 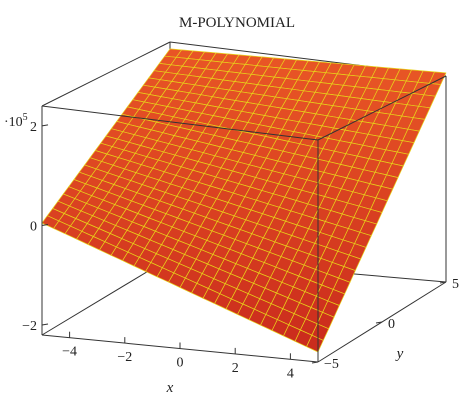 What do you see at coordinates (69, 352) in the screenshot?
I see `x-tick-label: −4` at bounding box center [69, 352].